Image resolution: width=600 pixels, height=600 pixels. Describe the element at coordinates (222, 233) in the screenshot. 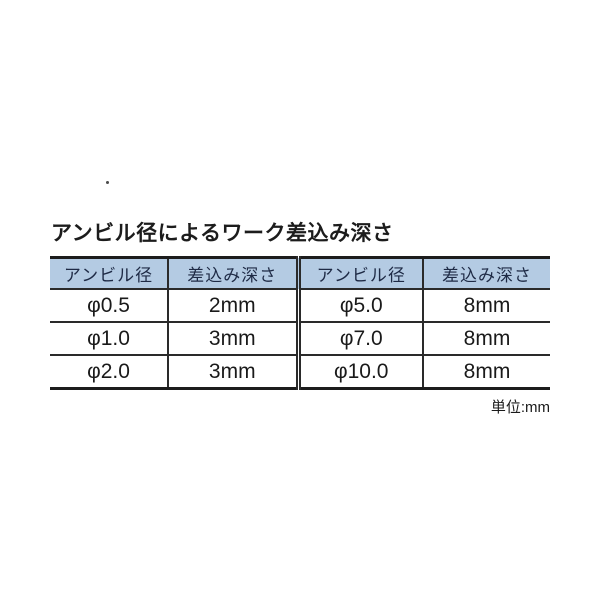

I see `table-title: アンビル径によるワーク差込み深さ` at that location.